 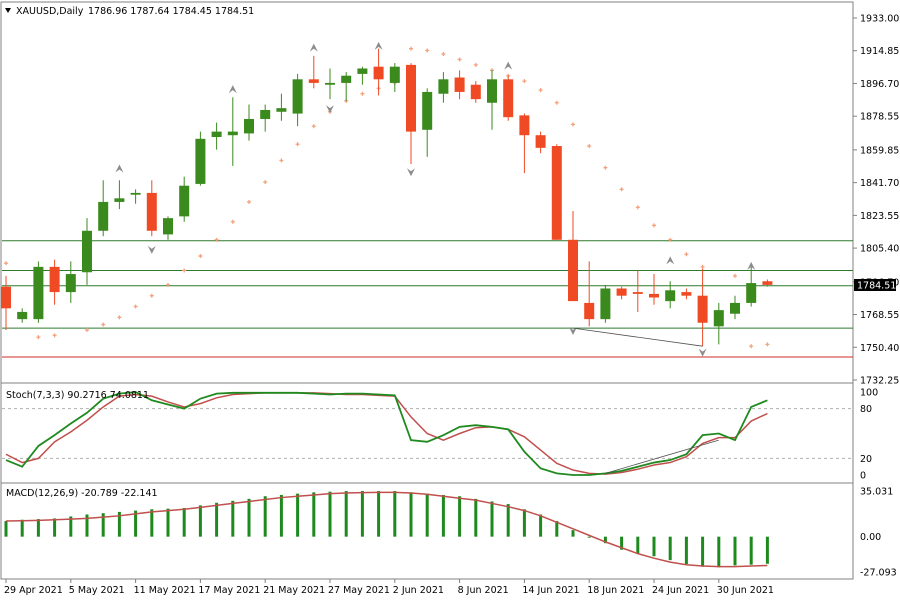 I want to click on time-tick-label: 27 May 2021, so click(x=359, y=590).